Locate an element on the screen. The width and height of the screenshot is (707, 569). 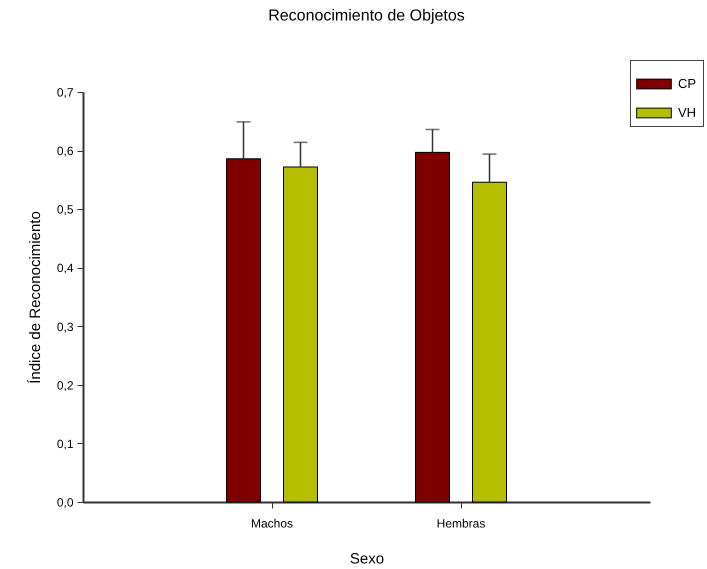
x-tick-label: Hembras is located at coordinates (461, 523).